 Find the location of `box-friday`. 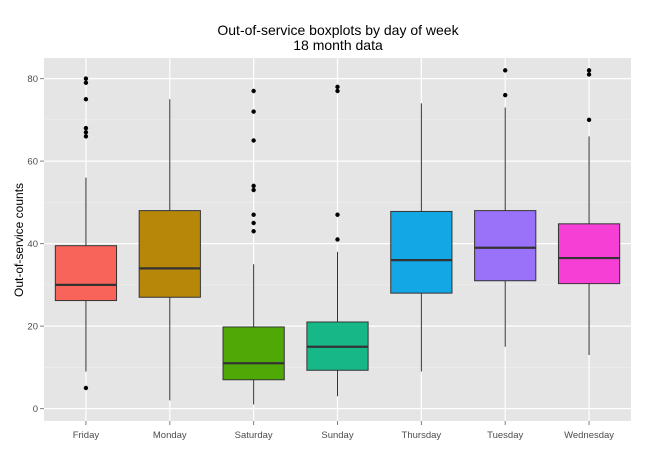

box-friday is located at coordinates (86, 233).